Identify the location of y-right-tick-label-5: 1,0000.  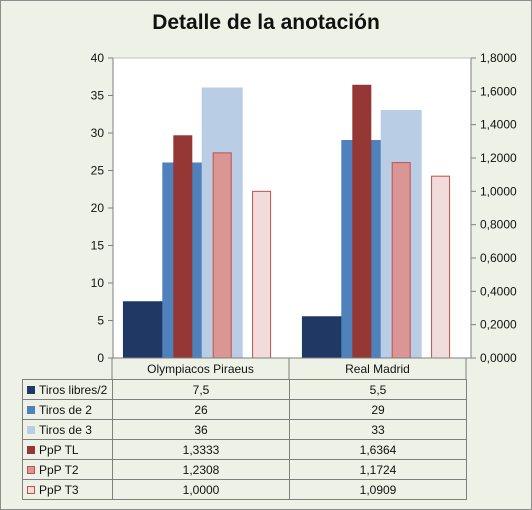
(498, 191).